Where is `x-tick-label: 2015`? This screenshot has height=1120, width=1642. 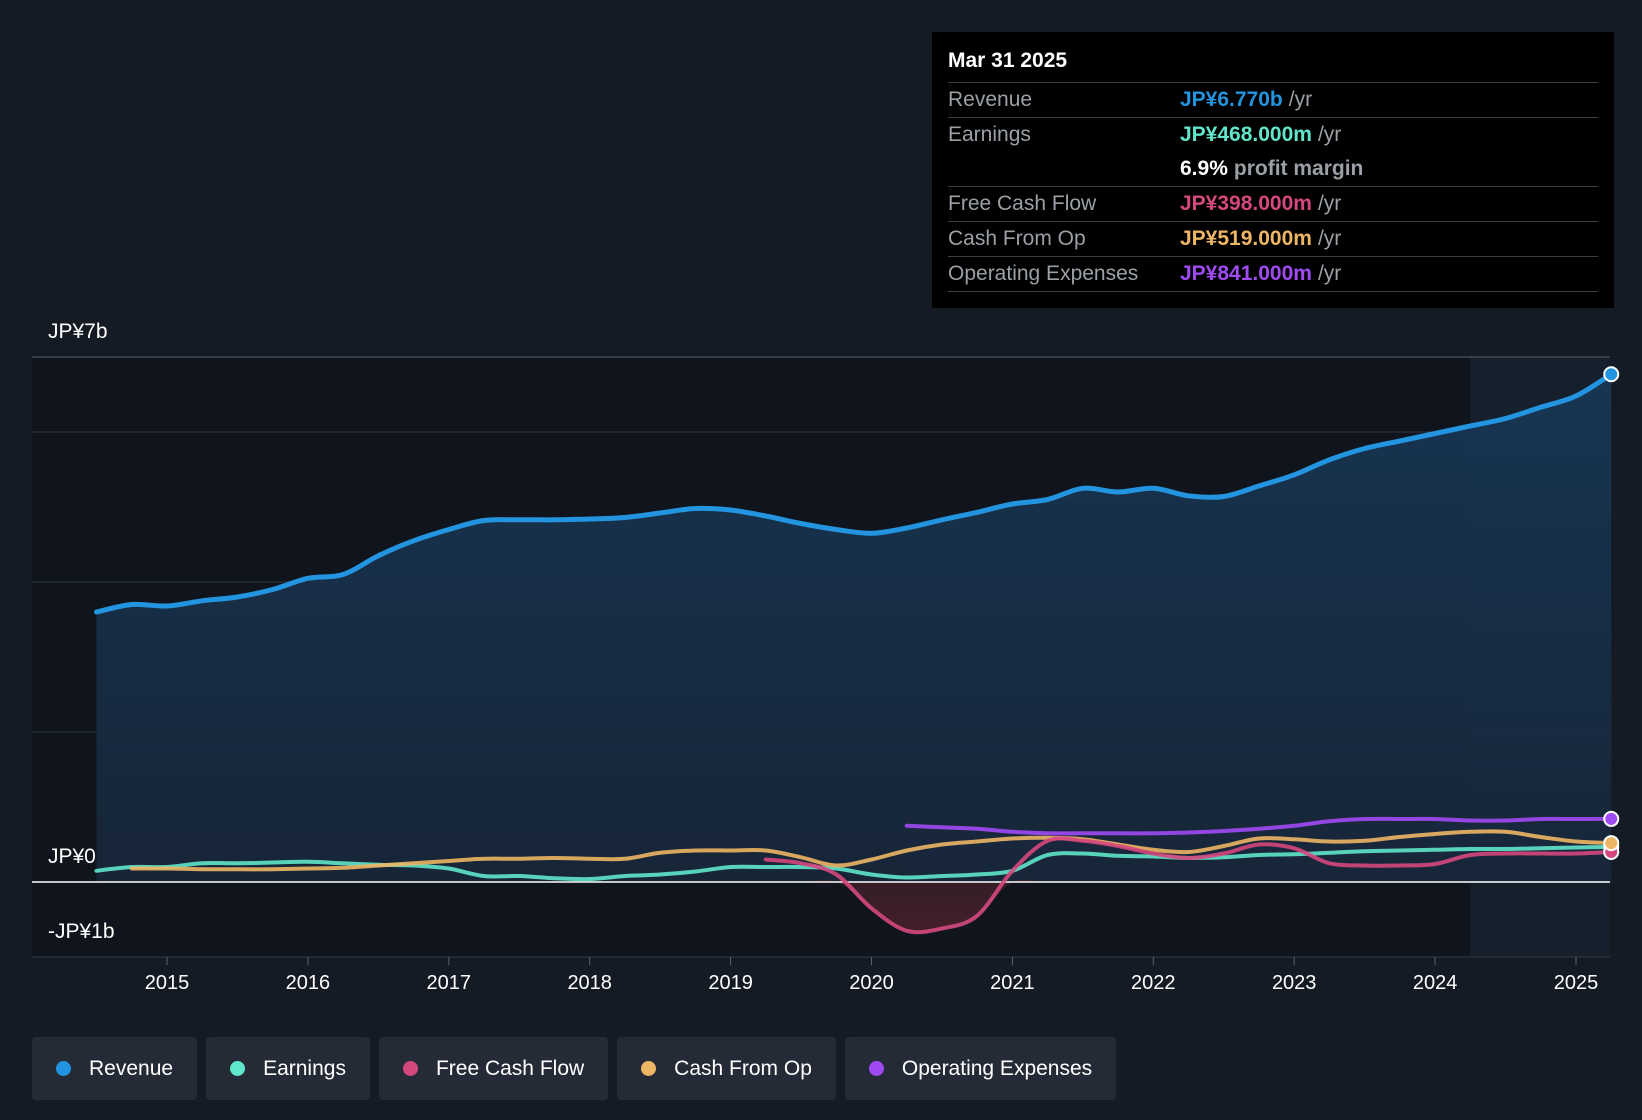 x-tick-label: 2015 is located at coordinates (167, 983).